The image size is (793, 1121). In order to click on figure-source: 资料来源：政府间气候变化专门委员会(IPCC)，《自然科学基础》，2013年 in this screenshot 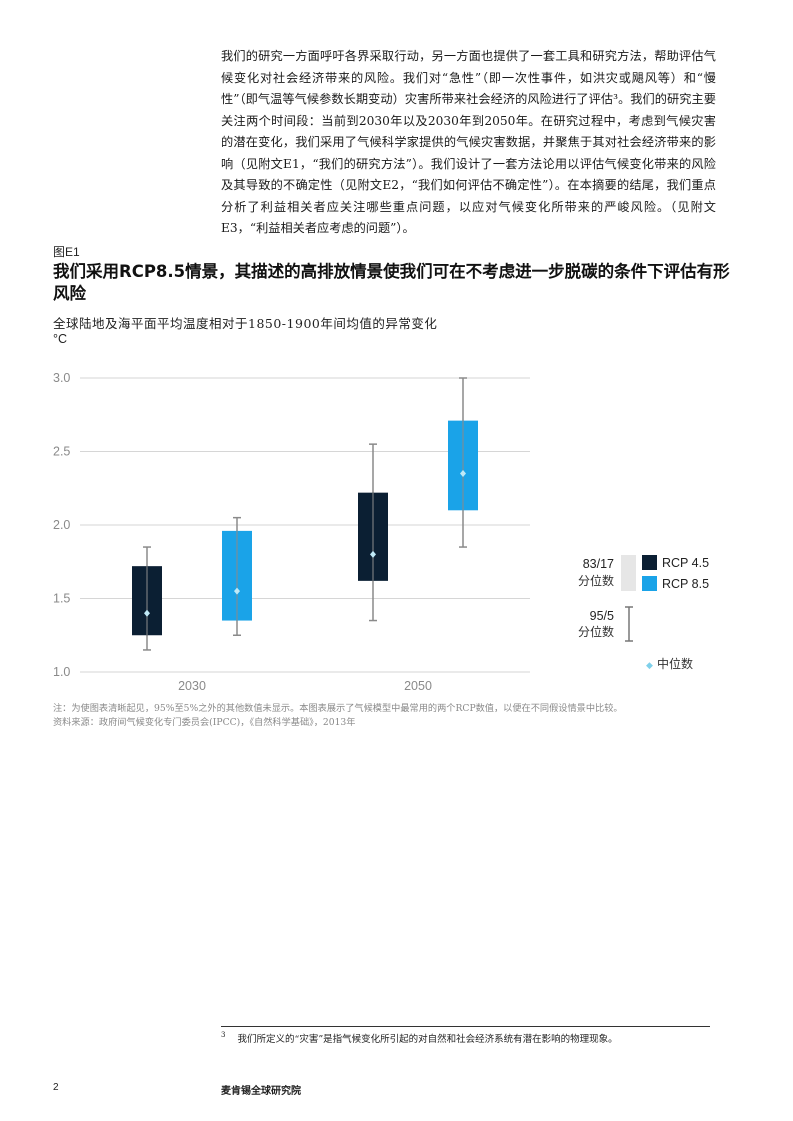, I will do `click(204, 722)`.